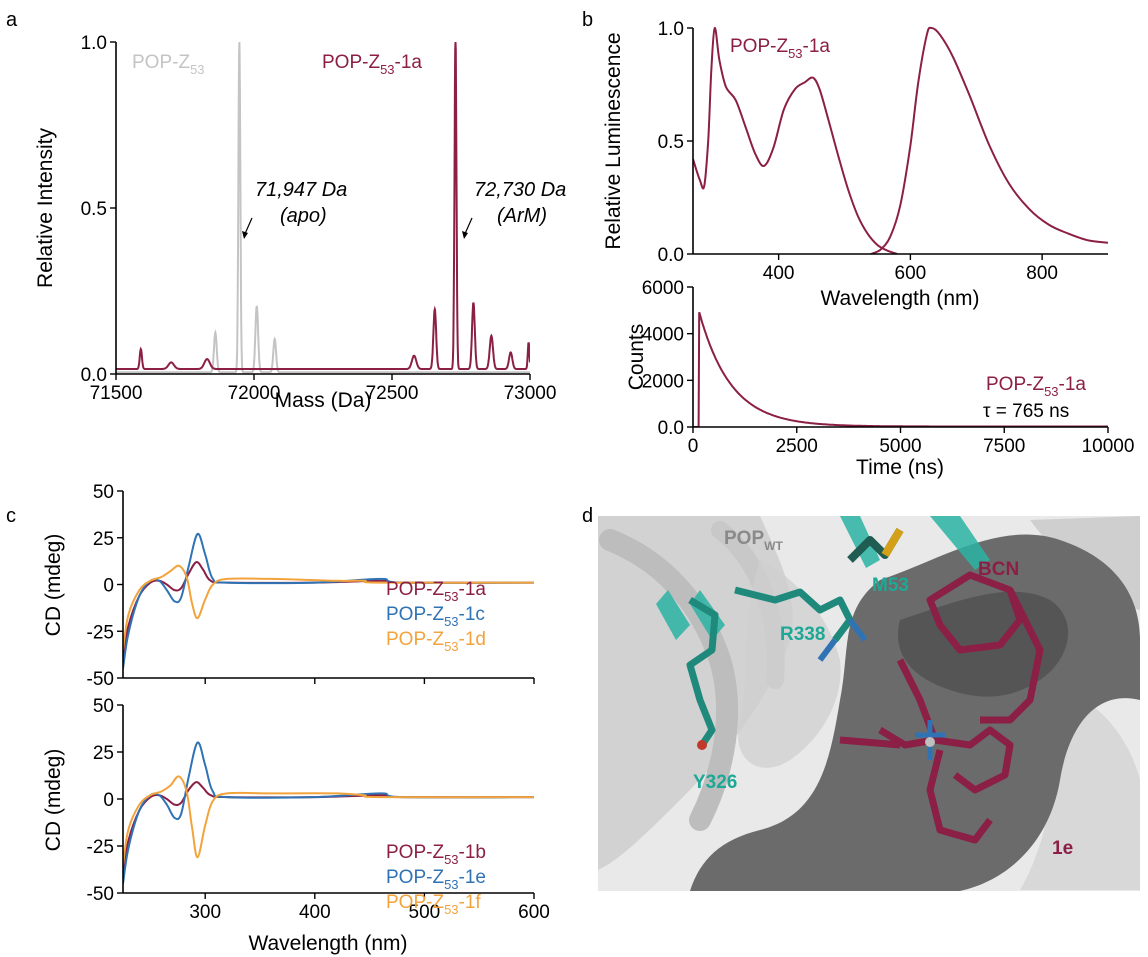 The height and width of the screenshot is (957, 1148). I want to click on surface-highlight, so click(789, 664).